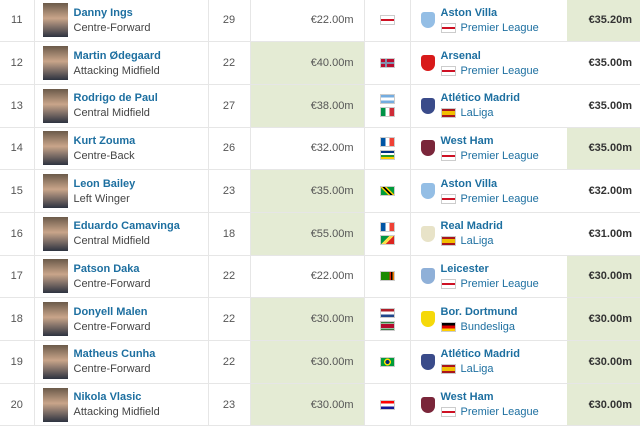 The image size is (640, 426). I want to click on flag-netherlands-icon, so click(387, 312).